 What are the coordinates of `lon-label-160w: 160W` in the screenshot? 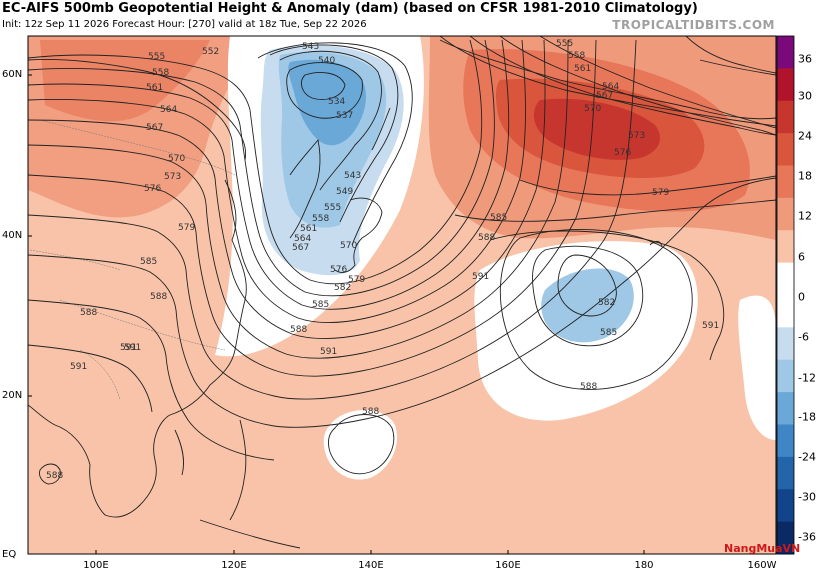 It's located at (762, 565).